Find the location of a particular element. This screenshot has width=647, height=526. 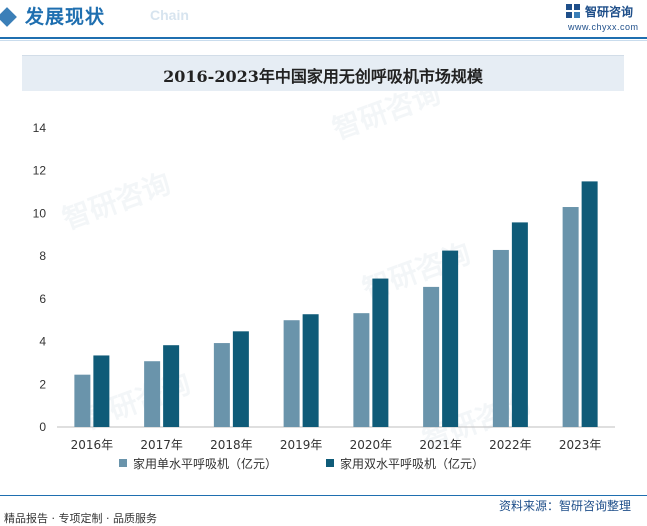

x-tick-label: 2019年 is located at coordinates (301, 445).